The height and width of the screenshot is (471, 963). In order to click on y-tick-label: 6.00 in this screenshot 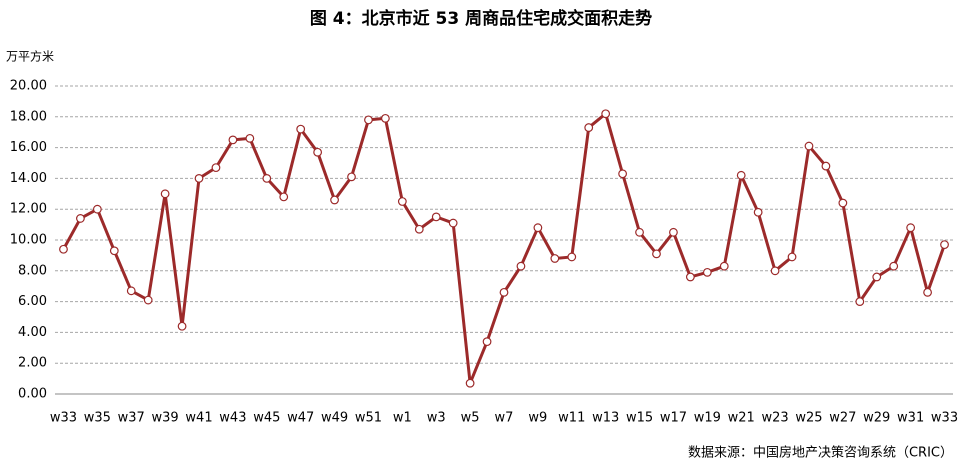, I will do `click(32, 301)`.